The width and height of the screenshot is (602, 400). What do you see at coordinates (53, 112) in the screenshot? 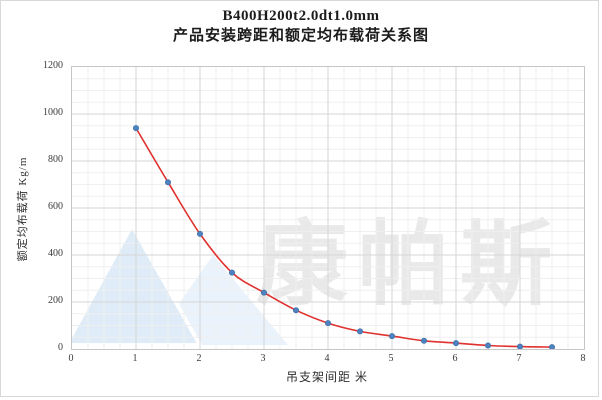
I see `y-tick-label: 1000` at bounding box center [53, 112].